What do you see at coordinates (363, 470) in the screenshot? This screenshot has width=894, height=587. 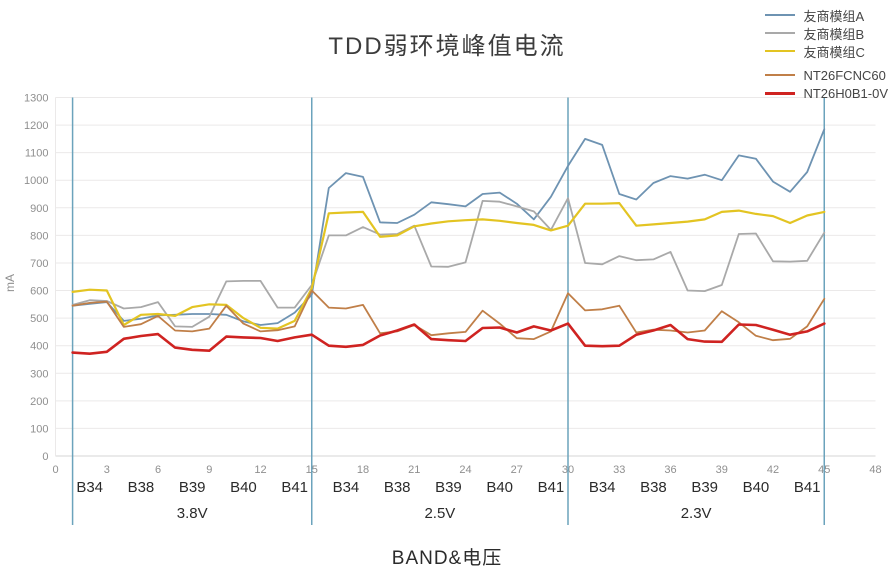 I see `x-tick-label-18: 18` at bounding box center [363, 470].